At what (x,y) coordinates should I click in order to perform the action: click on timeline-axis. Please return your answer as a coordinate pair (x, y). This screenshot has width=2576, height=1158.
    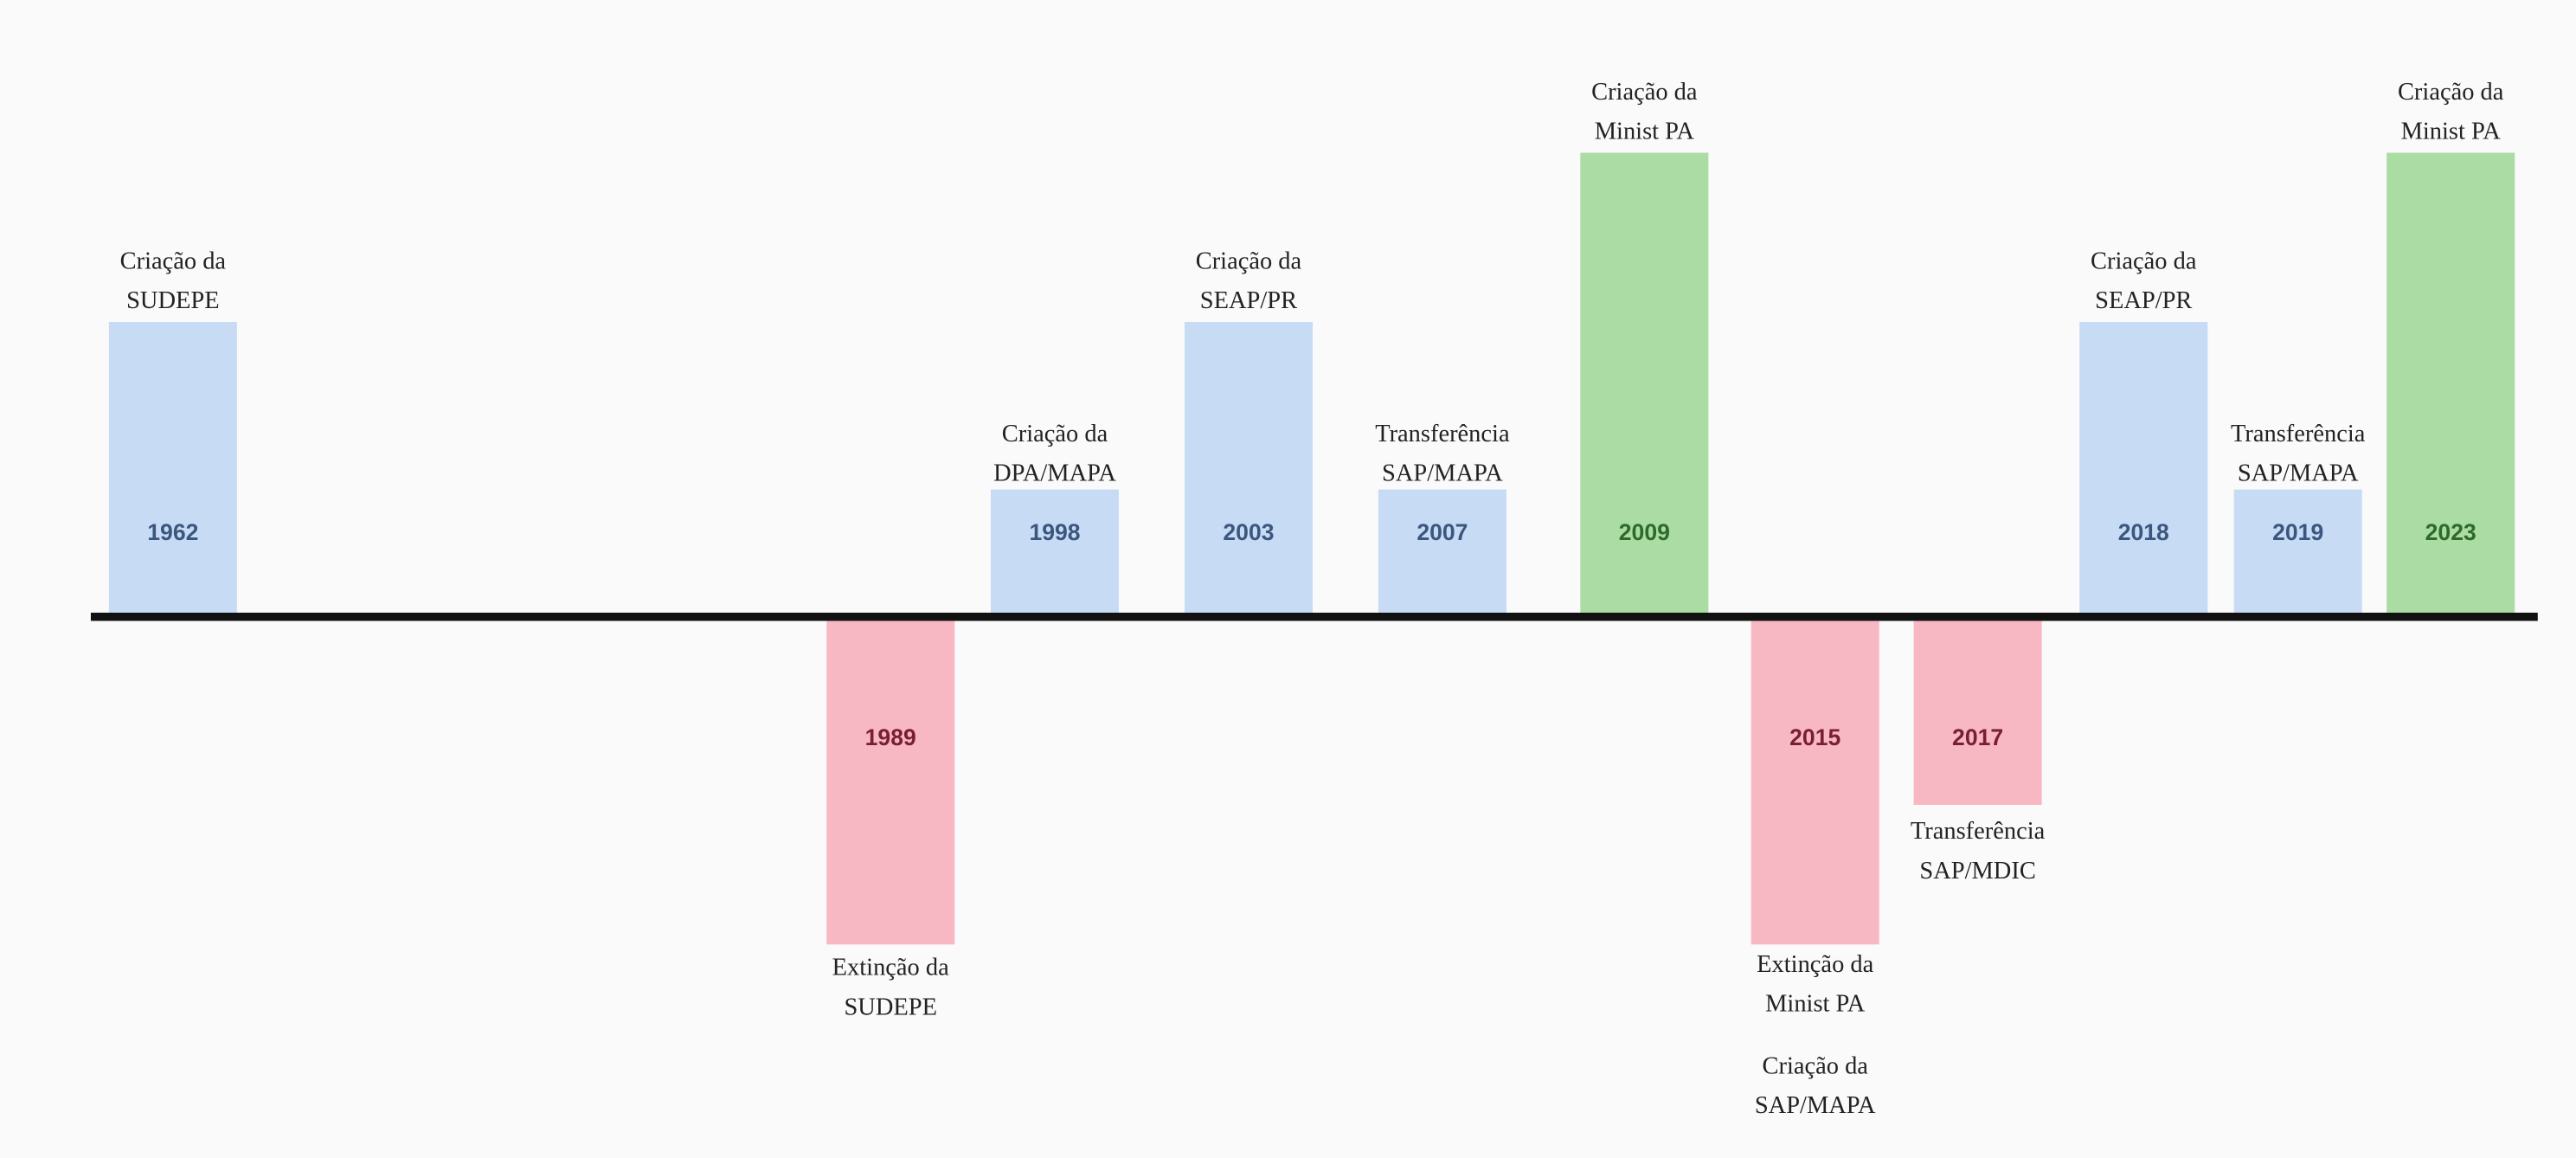
    Looking at the image, I should click on (1314, 617).